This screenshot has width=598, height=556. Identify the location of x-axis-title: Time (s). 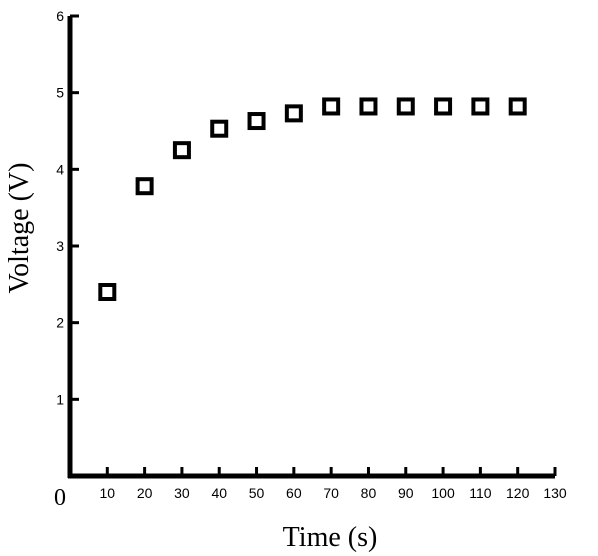
(330, 537).